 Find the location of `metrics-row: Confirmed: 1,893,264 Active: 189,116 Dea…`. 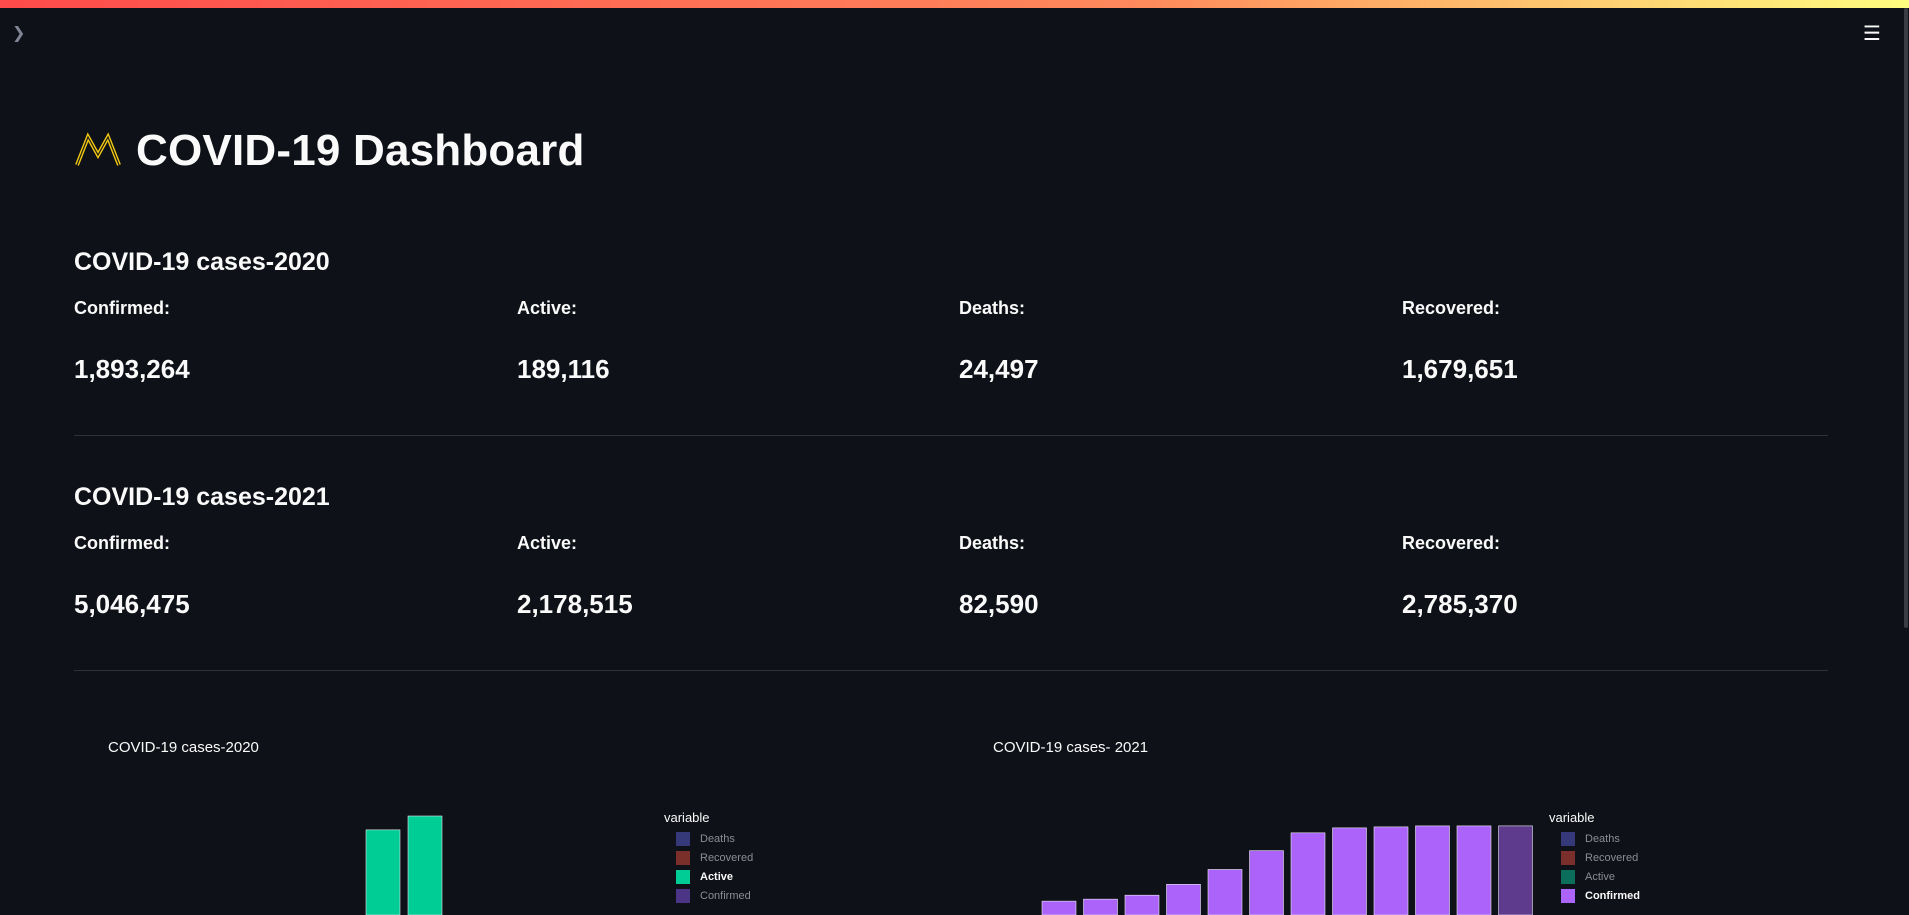

metrics-row: Confirmed: 1,893,264 Active: 189,116 Dea… is located at coordinates (951, 358).